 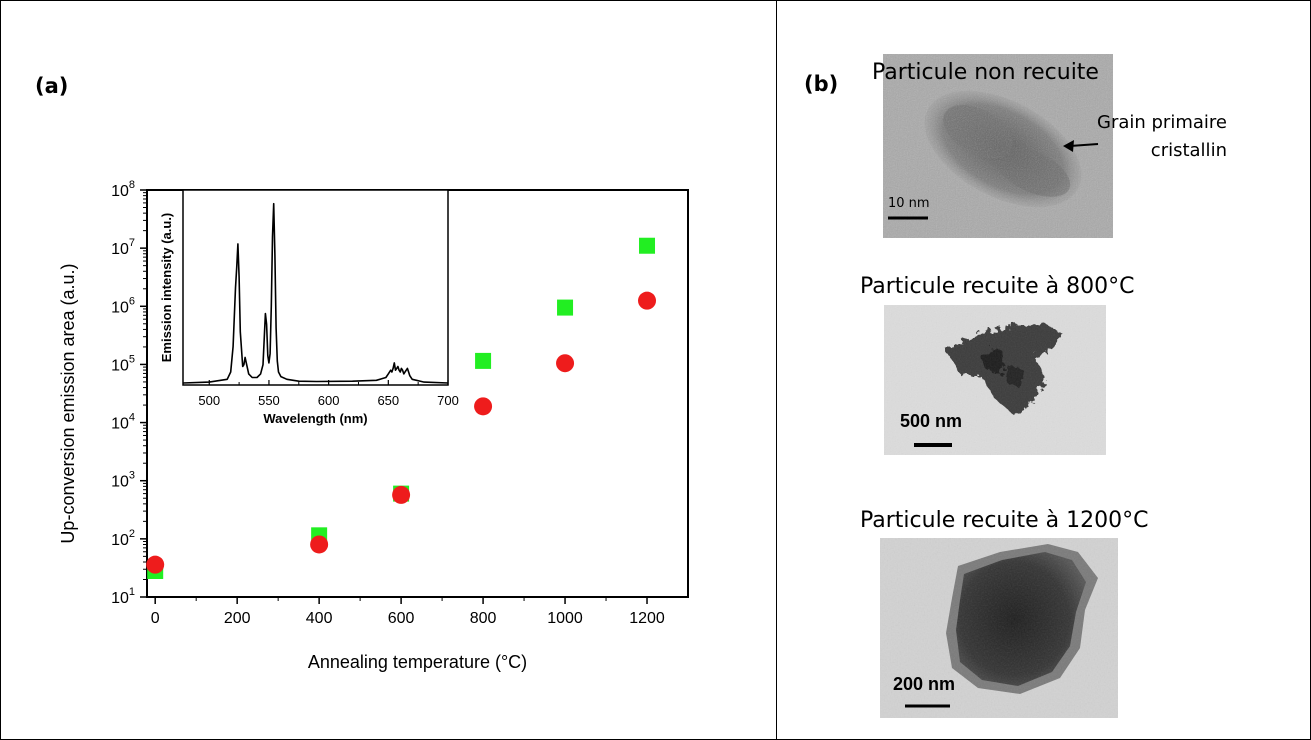 What do you see at coordinates (931, 421) in the screenshot?
I see `scale-label-2: 500 nm` at bounding box center [931, 421].